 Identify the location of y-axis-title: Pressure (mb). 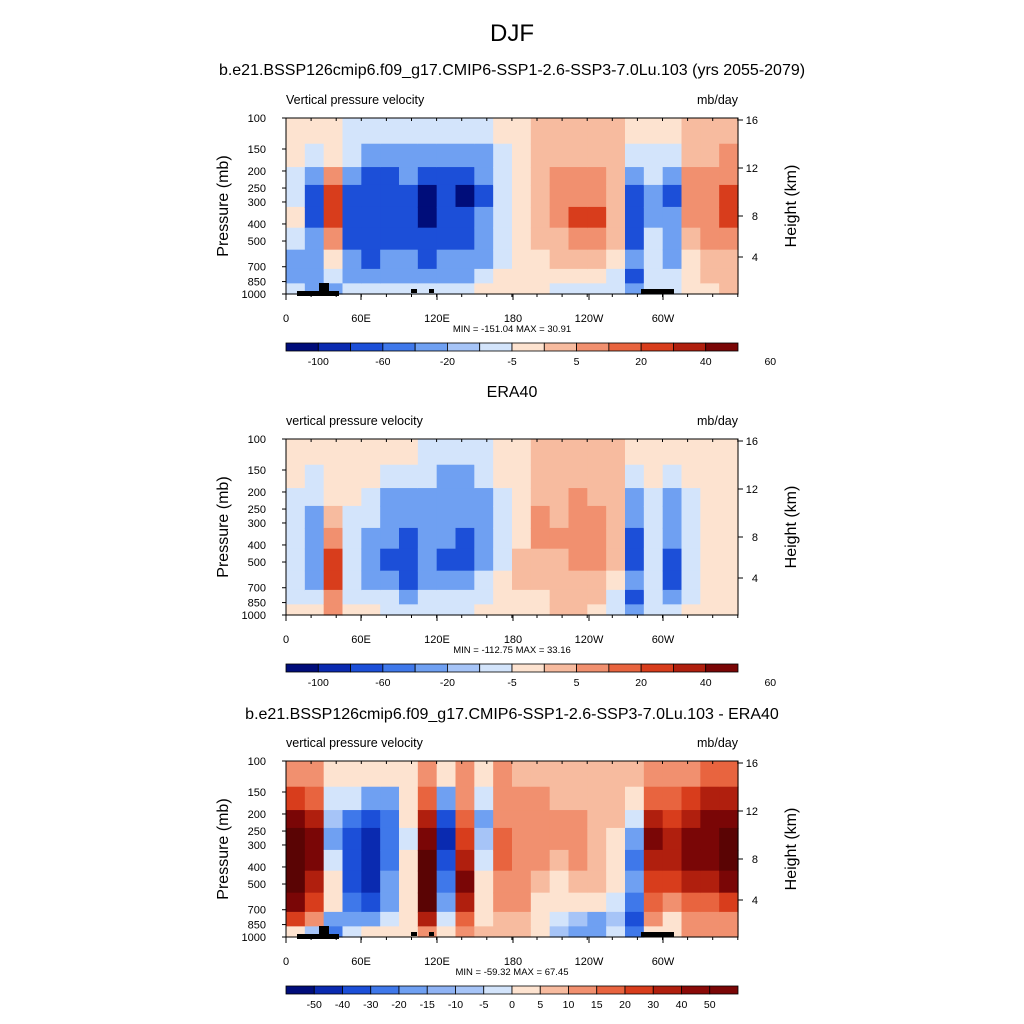
(223, 205).